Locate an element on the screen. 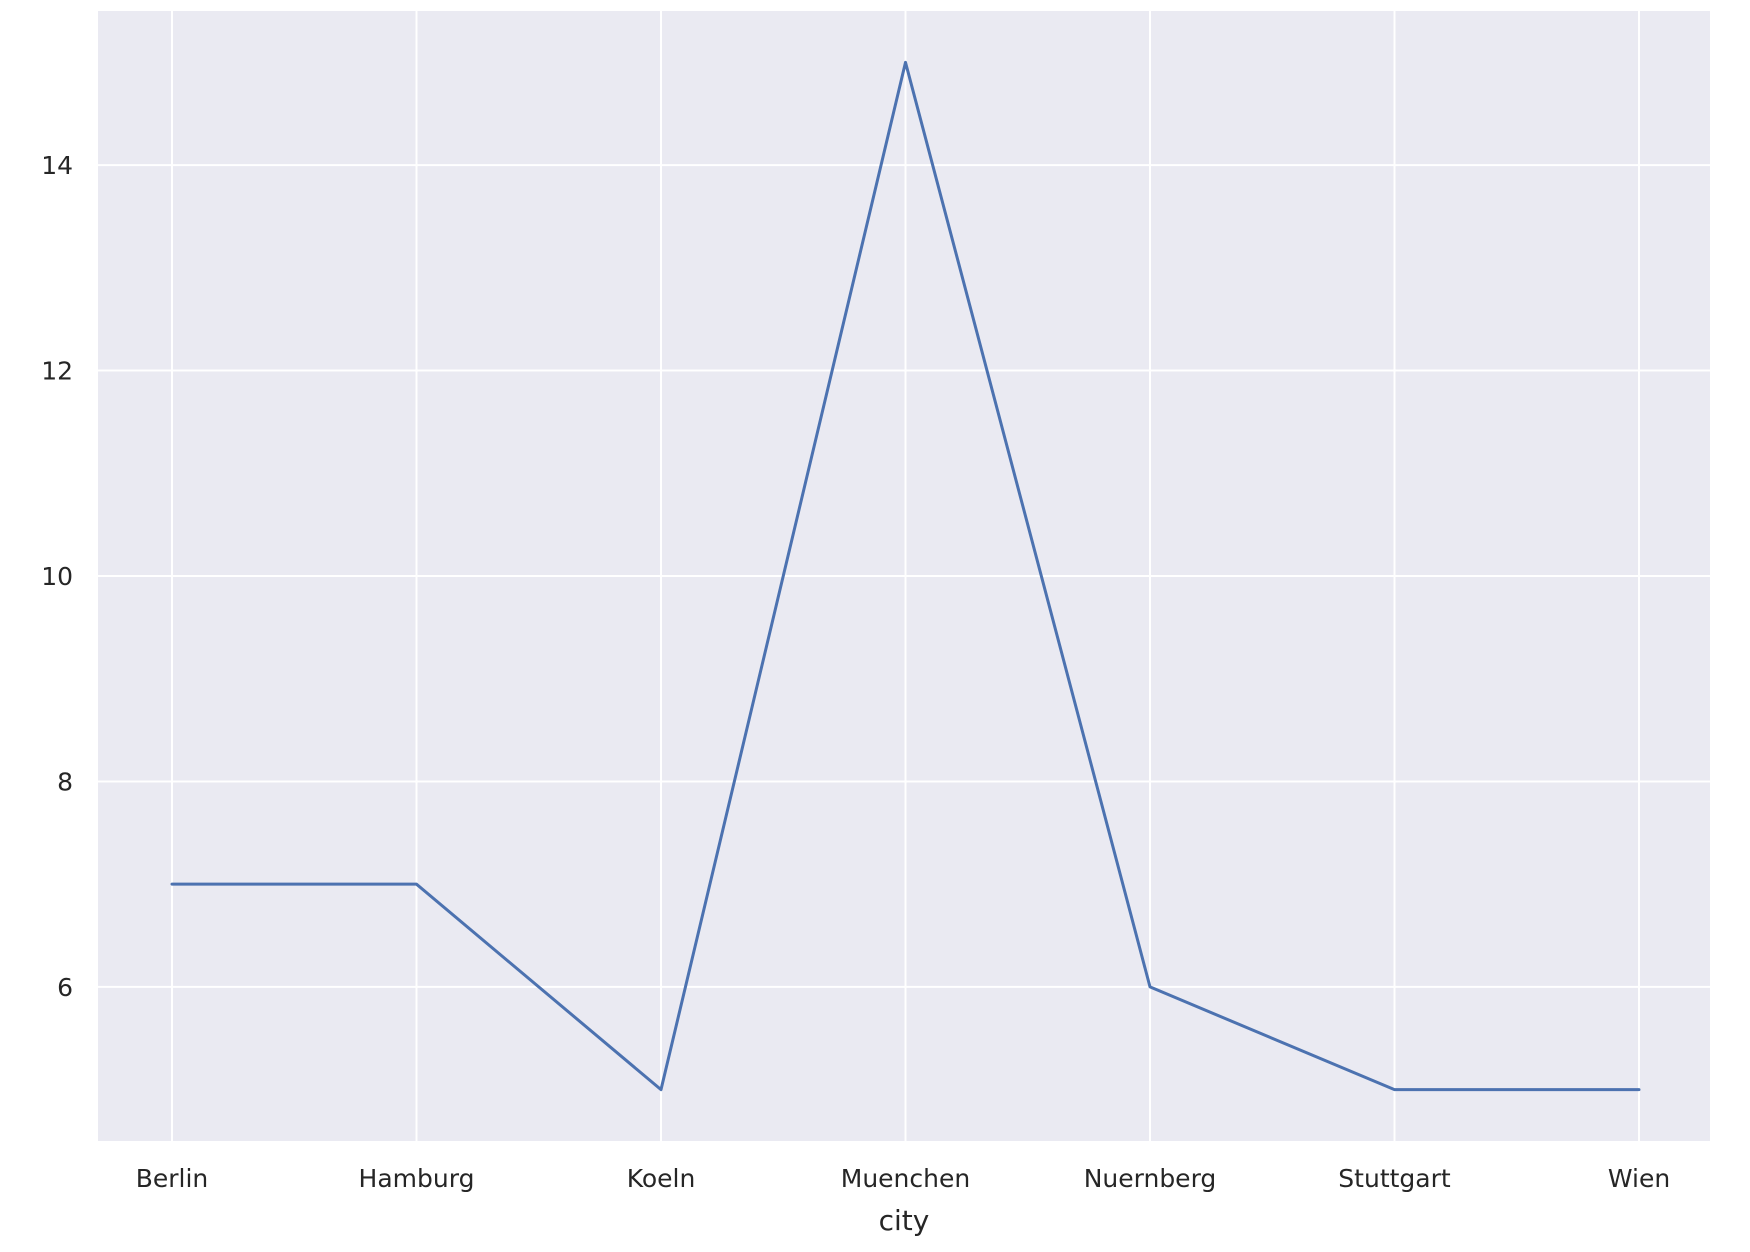 Image resolution: width=1750 pixels, height=1252 pixels. y-tick-label: 6 is located at coordinates (65, 987).